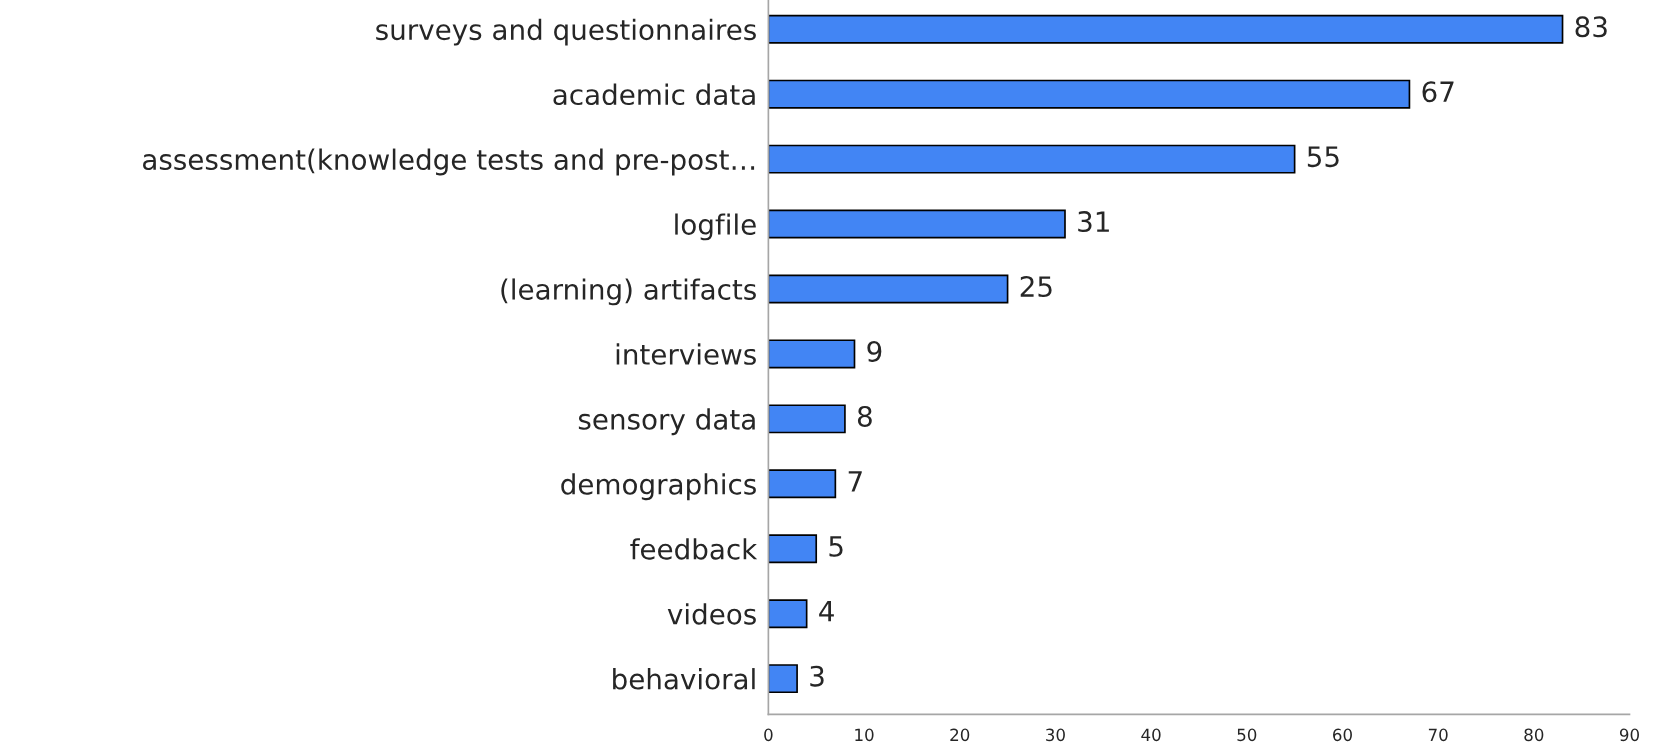  What do you see at coordinates (864, 735) in the screenshot?
I see `x-tick-label: 10` at bounding box center [864, 735].